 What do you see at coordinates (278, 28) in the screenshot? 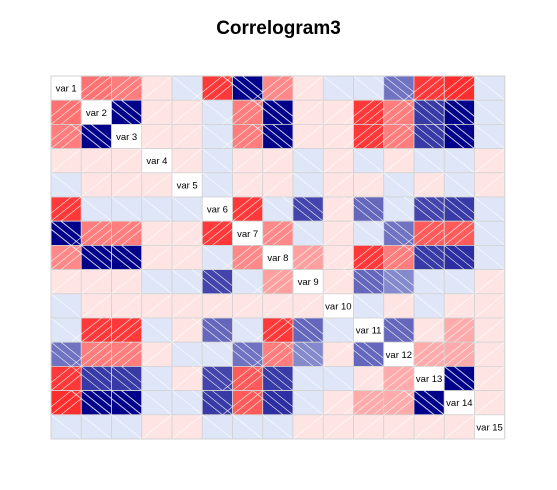
I see `chart-title: Correlogram3` at bounding box center [278, 28].